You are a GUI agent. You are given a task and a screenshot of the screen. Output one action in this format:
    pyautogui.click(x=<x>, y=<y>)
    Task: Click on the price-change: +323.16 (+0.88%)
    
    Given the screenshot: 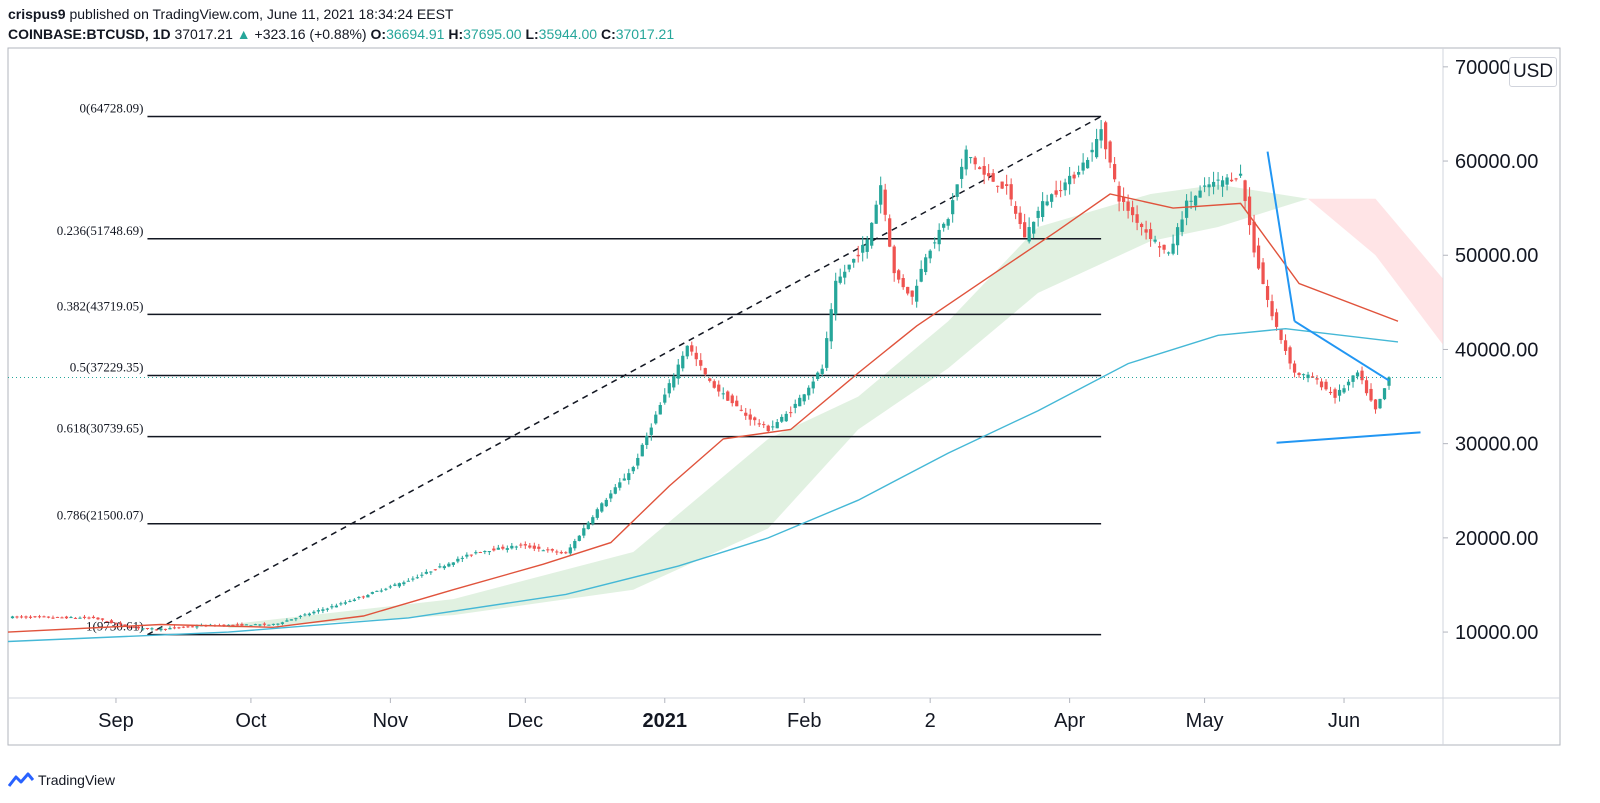 What is the action you would take?
    pyautogui.click(x=310, y=34)
    